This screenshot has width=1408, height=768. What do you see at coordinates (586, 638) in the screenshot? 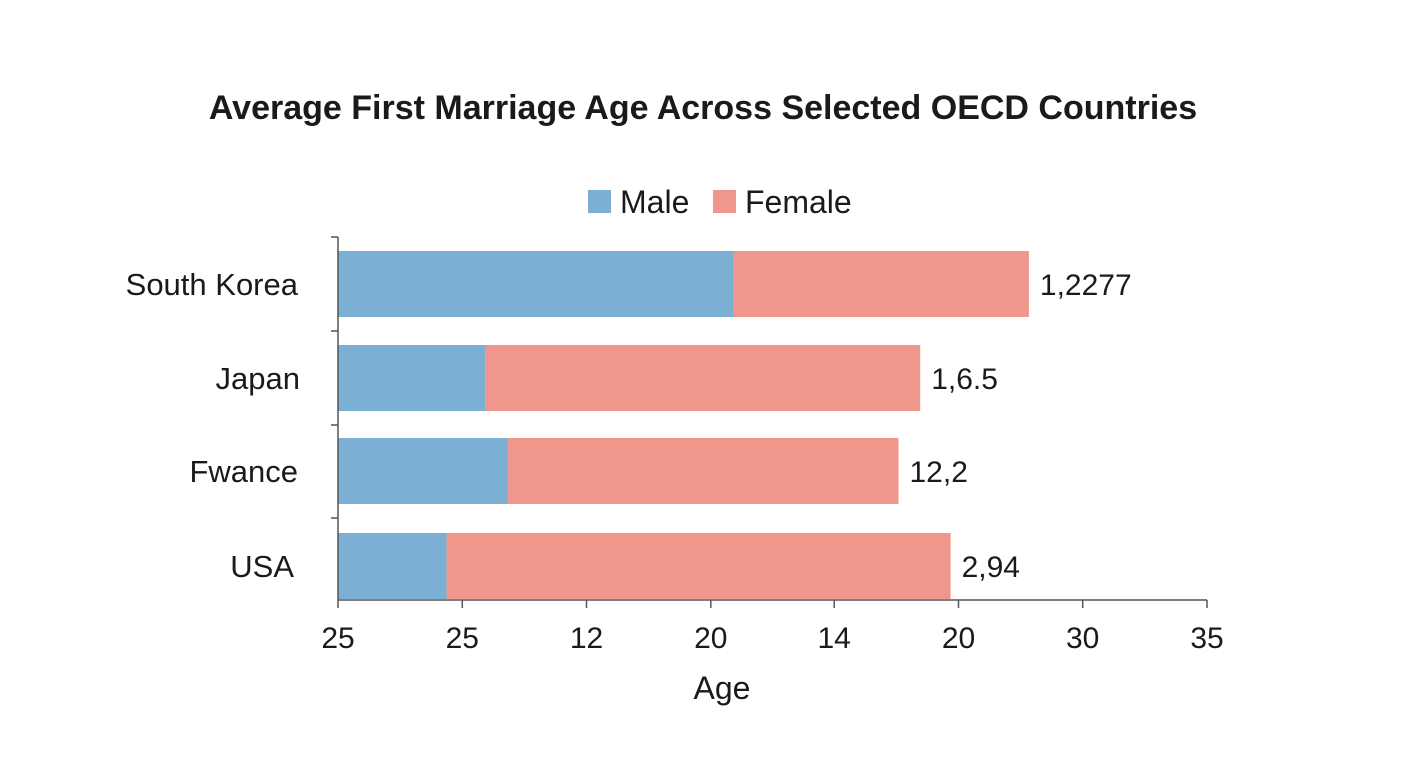
I see `x-tick-label-3: 12` at bounding box center [586, 638].